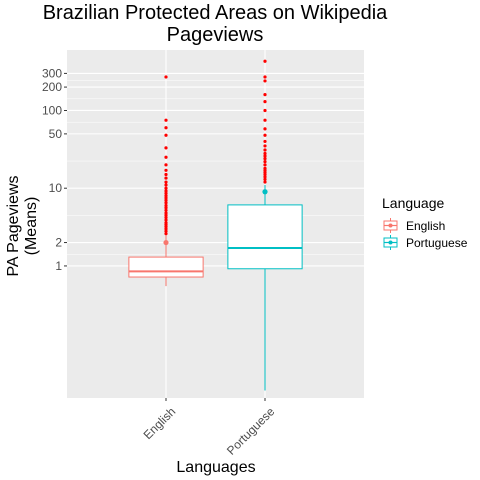  Describe the element at coordinates (31, 226) in the screenshot. I see `y-axis-title-line-2: (Means)` at that location.